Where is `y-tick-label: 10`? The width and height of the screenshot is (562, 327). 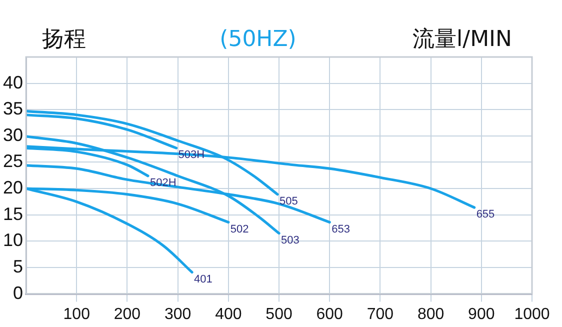 y-tick-label: 10 is located at coordinates (13, 240).